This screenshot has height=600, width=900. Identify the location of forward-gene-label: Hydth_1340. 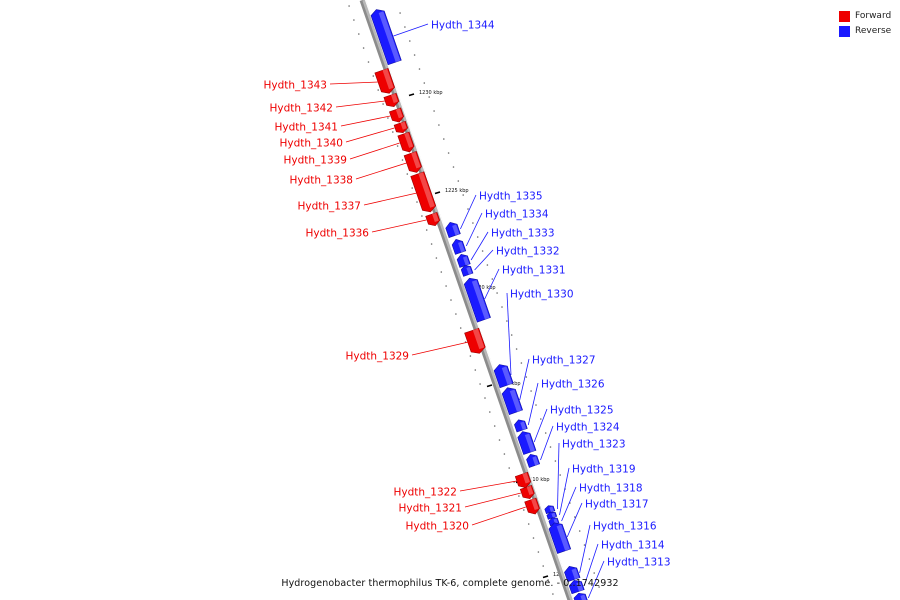
(311, 144).